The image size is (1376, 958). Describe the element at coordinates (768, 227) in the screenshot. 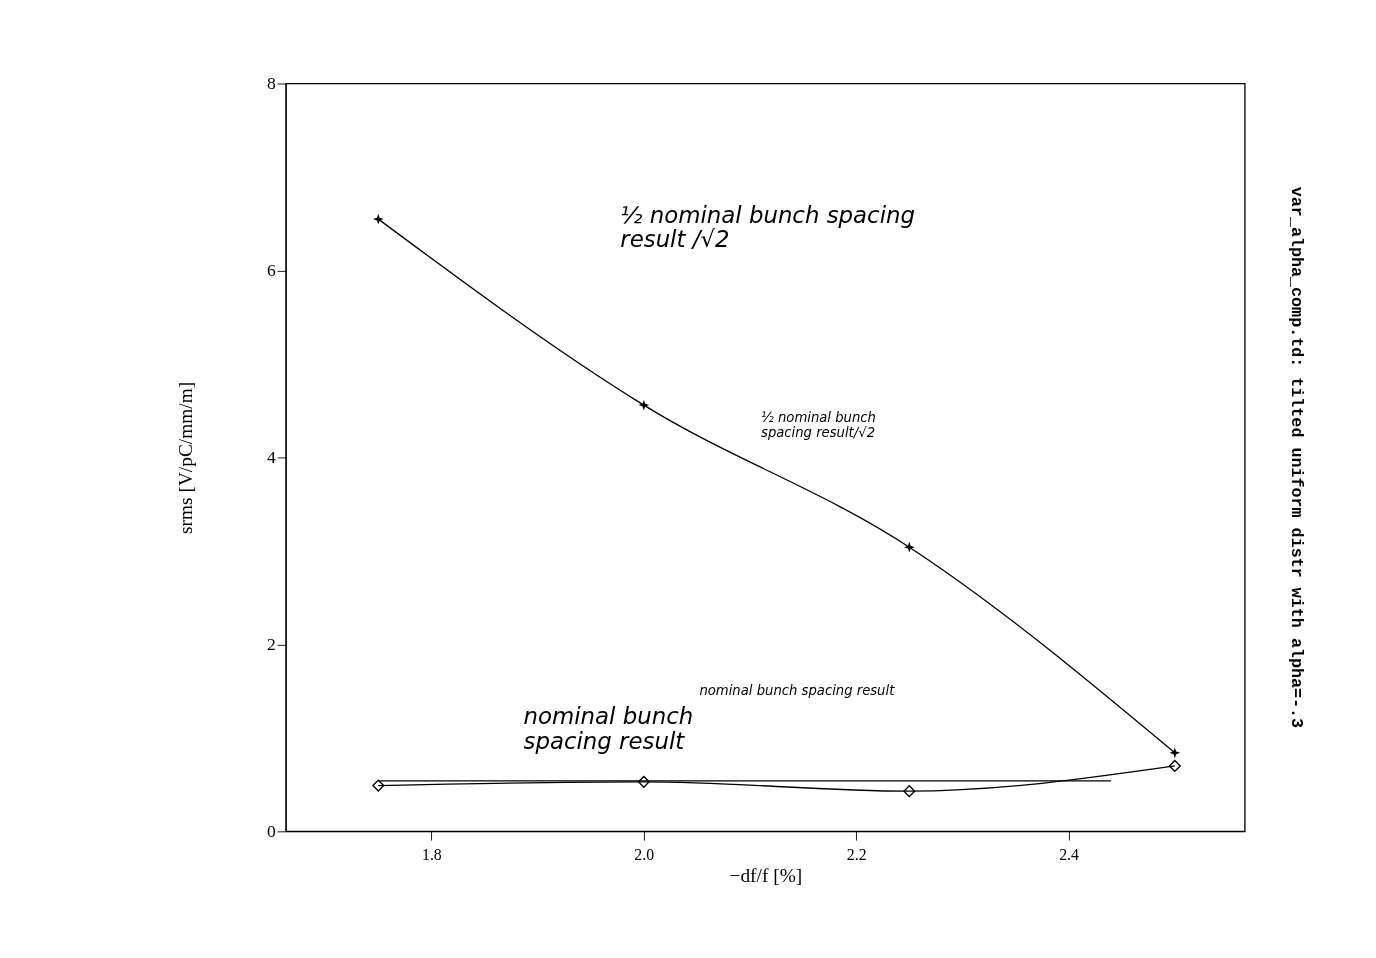

I see `annotation: ½ nominal bunch spacing result /√2` at that location.